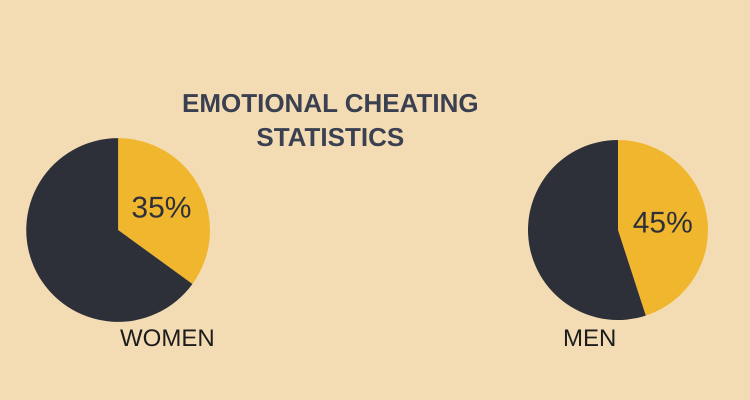 This screenshot has width=750, height=400. Describe the element at coordinates (330, 120) in the screenshot. I see `text: EMOTIONAL CHEATING STATISTICS` at that location.